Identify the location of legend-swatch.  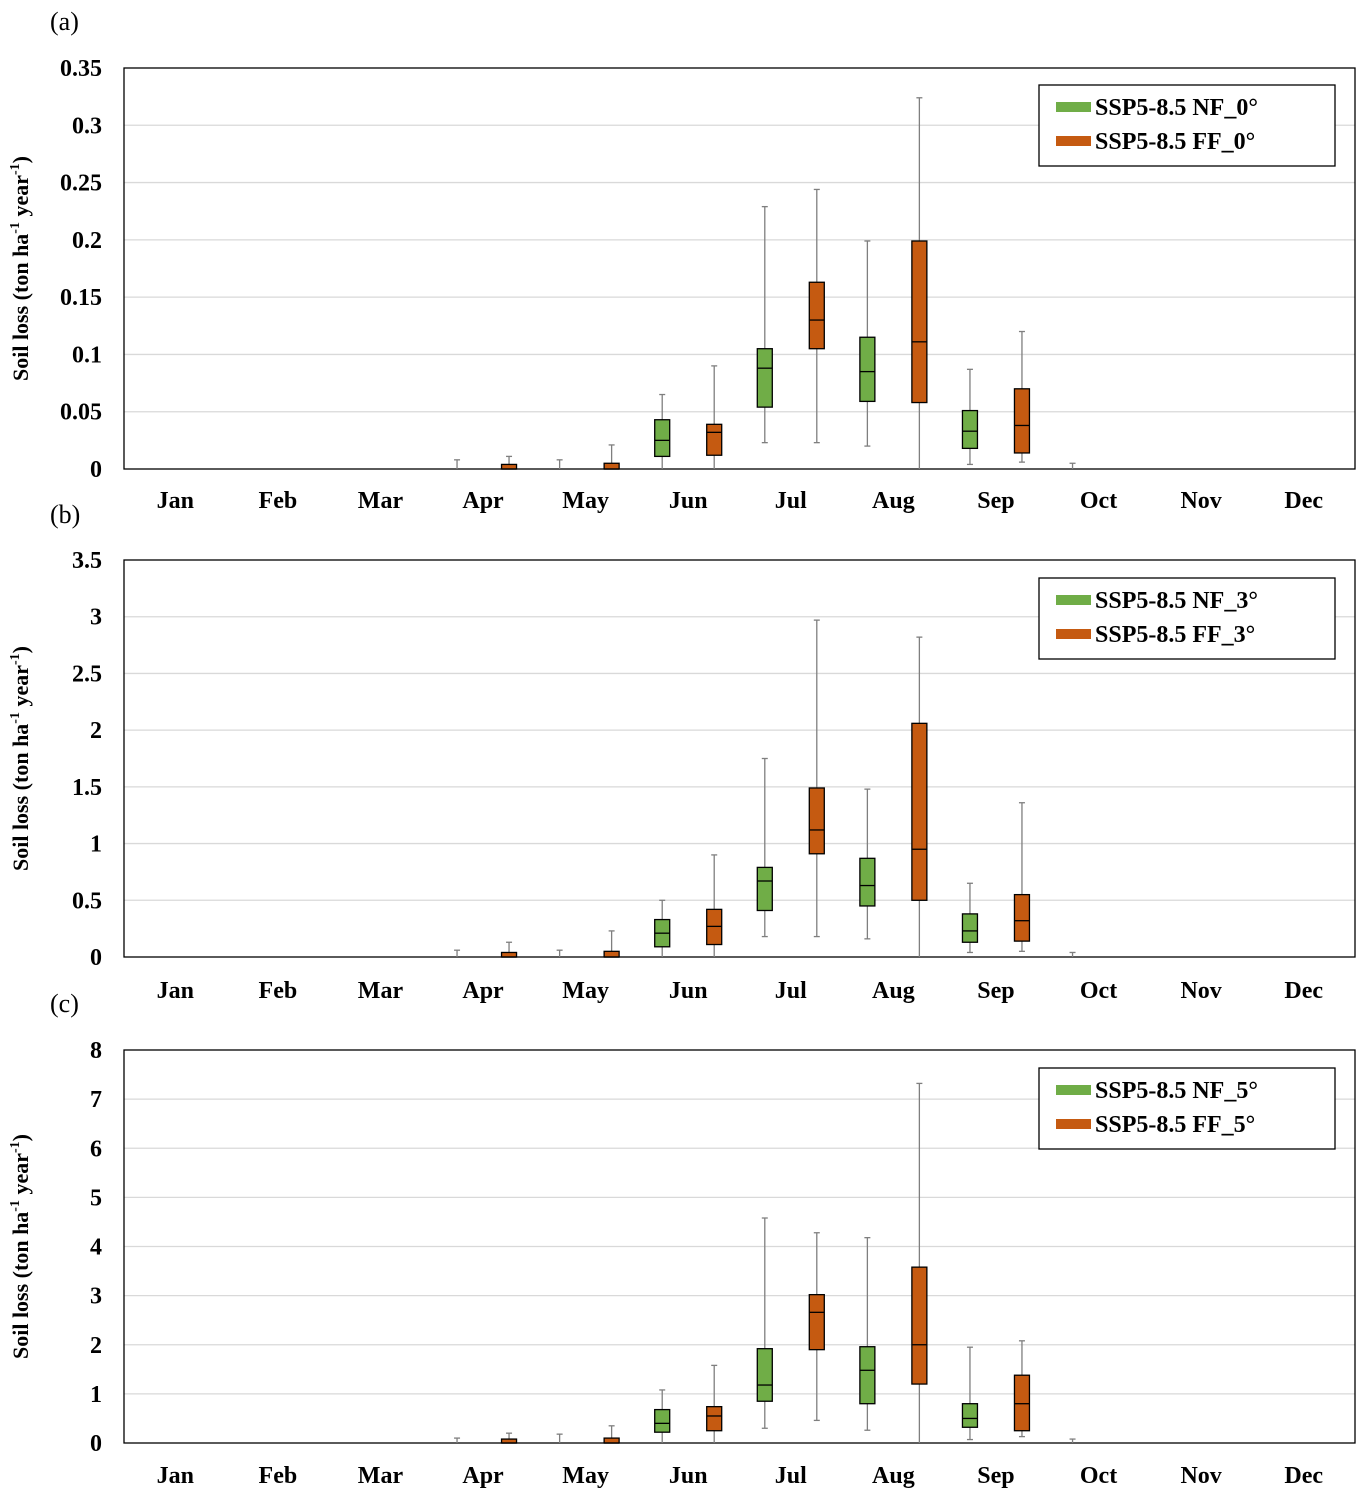
(1073, 1124).